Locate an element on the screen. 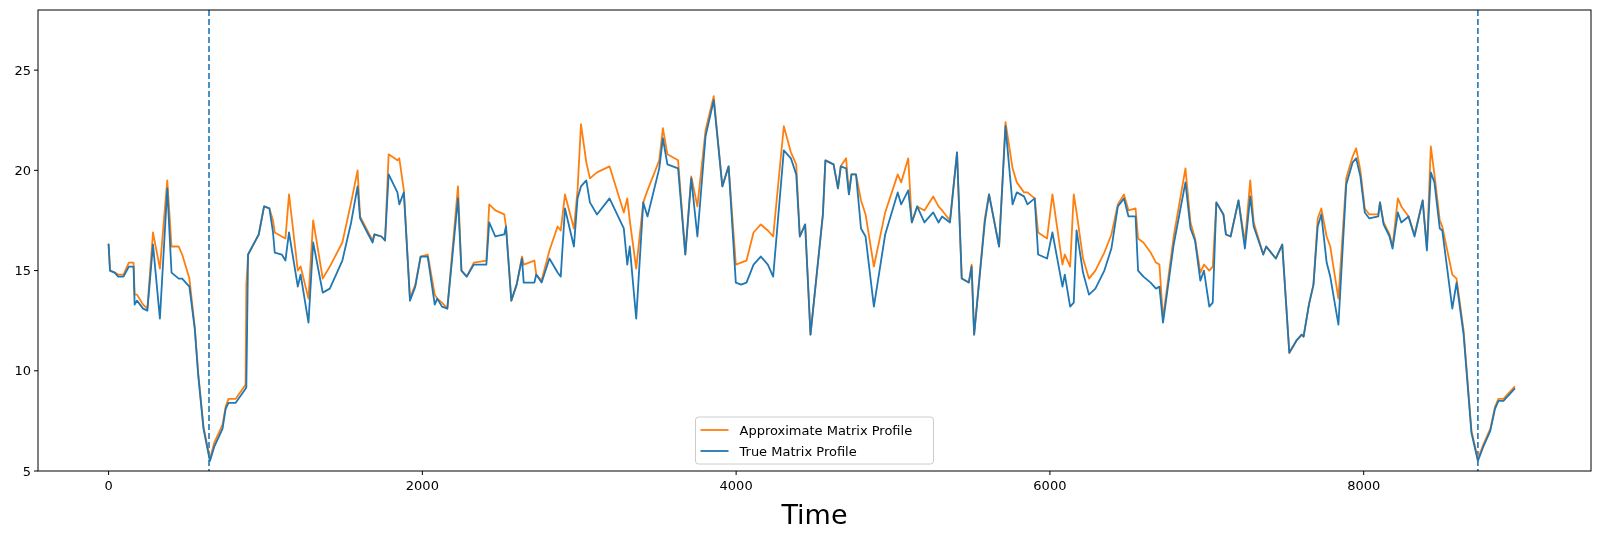  legend-label: True Matrix Profile is located at coordinates (797, 451).